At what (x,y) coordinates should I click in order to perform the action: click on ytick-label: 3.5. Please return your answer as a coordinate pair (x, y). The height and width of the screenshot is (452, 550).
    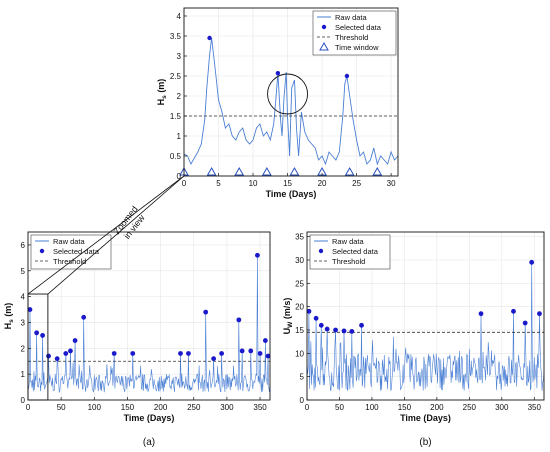
    Looking at the image, I should click on (176, 36).